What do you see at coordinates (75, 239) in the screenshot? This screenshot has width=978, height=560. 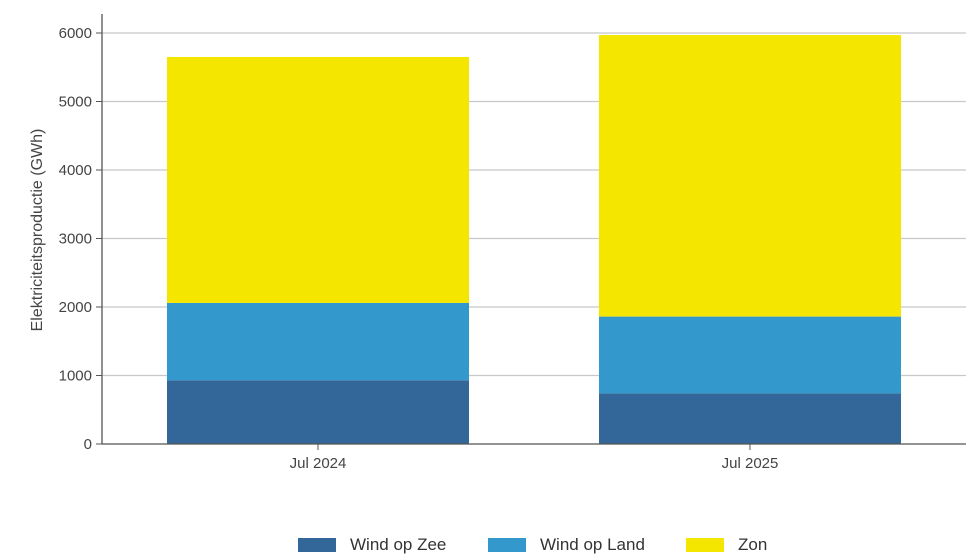 I see `y-tick-label: 3000` at bounding box center [75, 239].